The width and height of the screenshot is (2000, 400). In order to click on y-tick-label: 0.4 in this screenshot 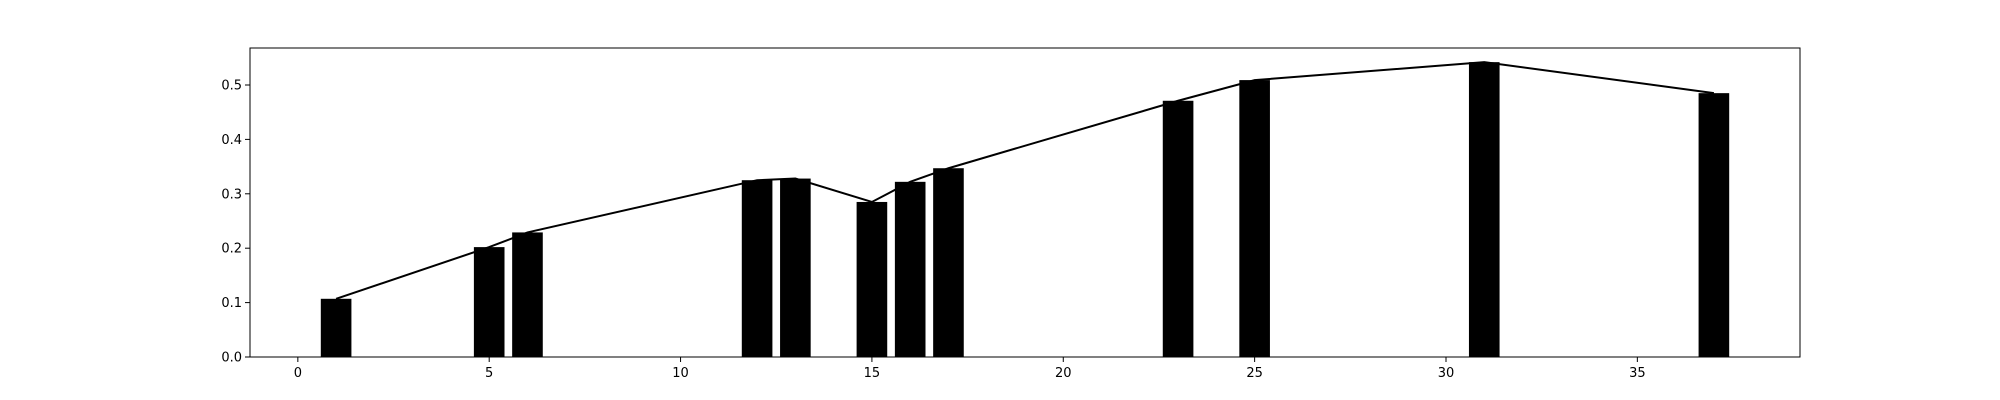, I will do `click(231, 140)`.